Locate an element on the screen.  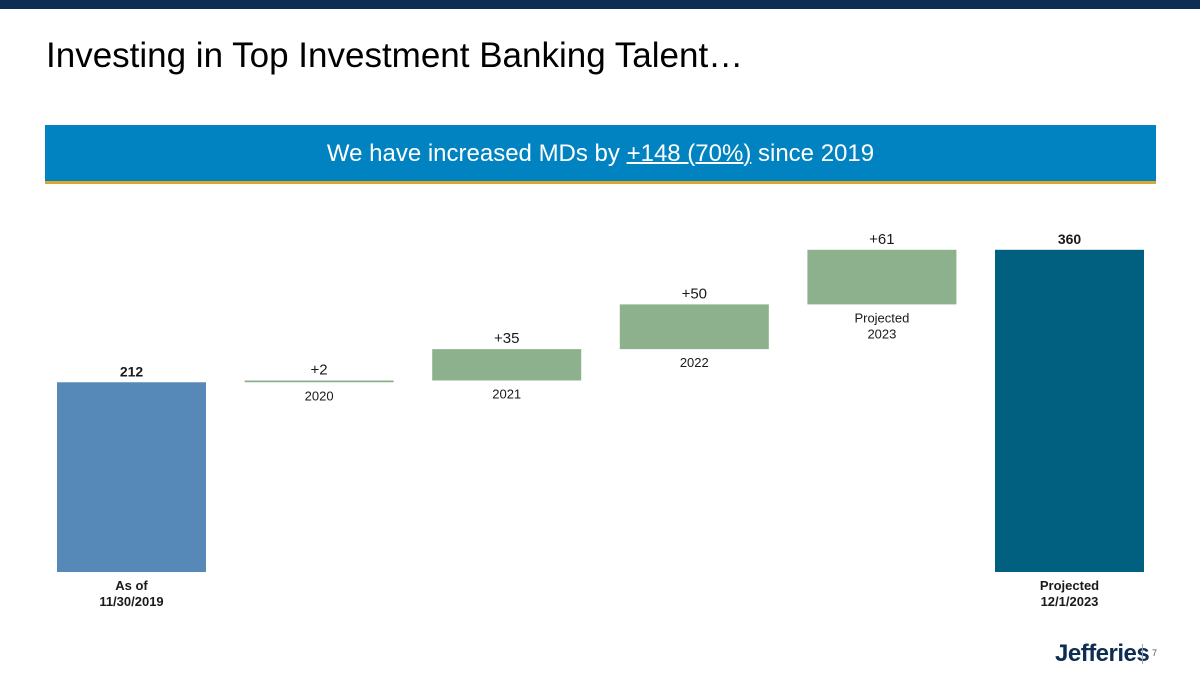
jefferies-logo: Jefferies is located at coordinates (1102, 653).